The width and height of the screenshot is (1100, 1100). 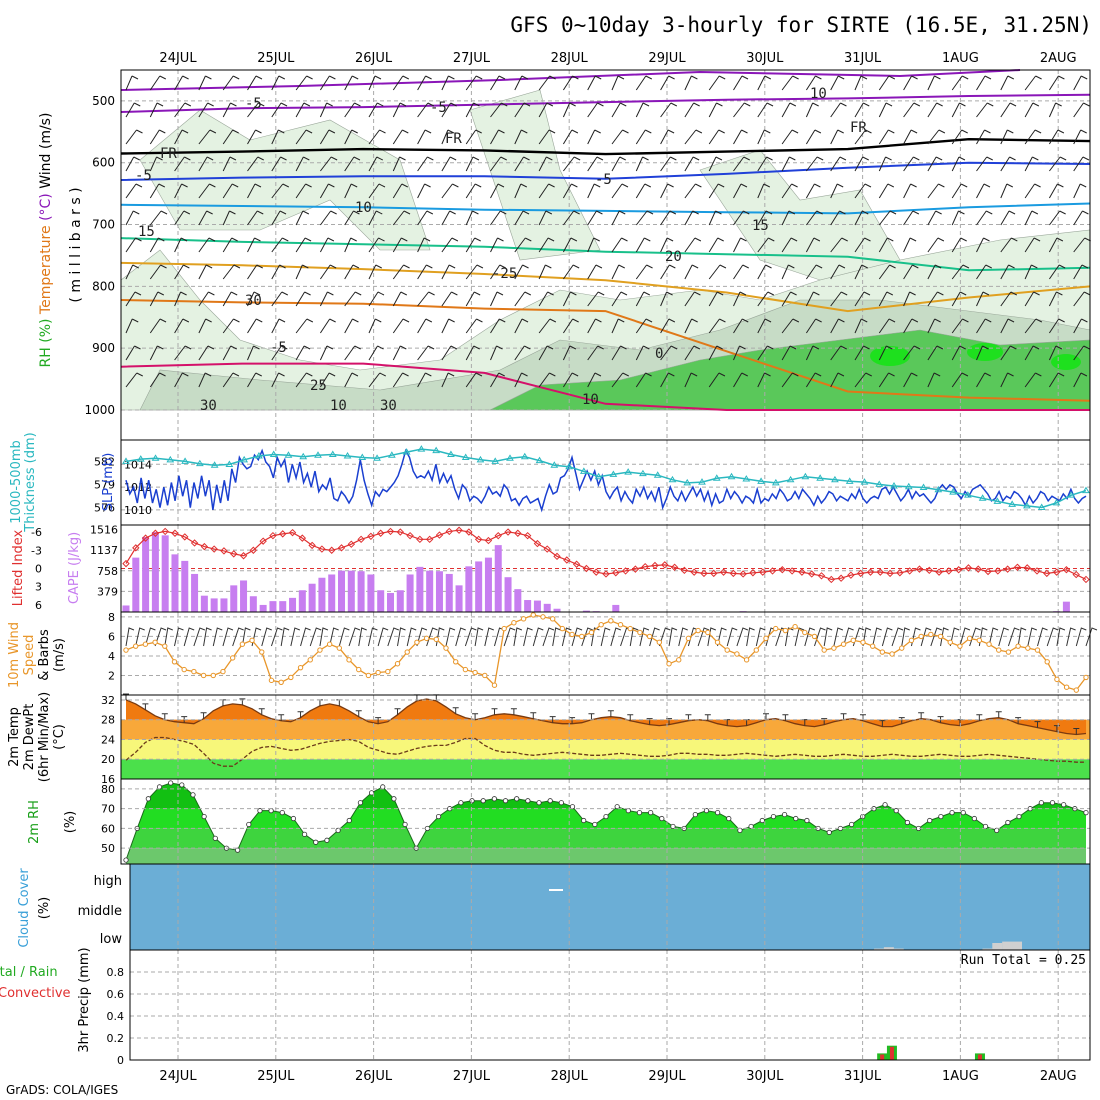 What do you see at coordinates (168, 154) in the screenshot?
I see `contour-label: FR` at bounding box center [168, 154].